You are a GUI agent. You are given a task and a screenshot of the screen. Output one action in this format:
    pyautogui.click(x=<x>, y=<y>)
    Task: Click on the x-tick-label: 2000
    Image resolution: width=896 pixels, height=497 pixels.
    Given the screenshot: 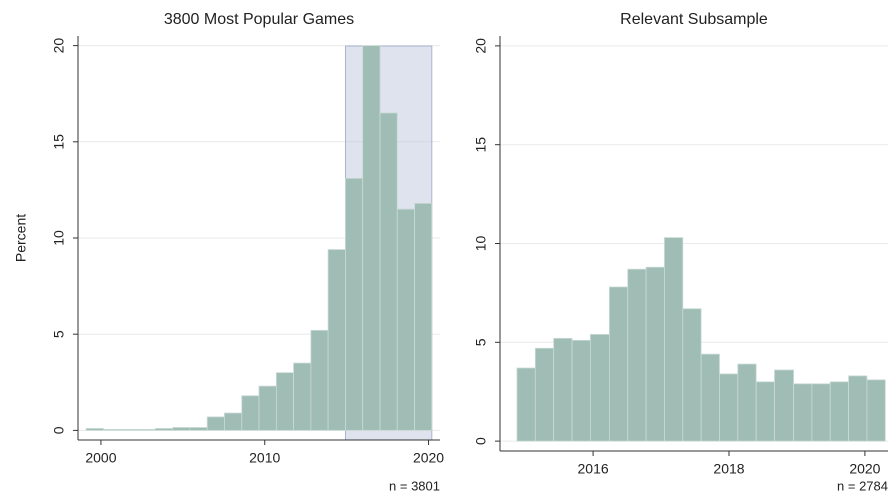 What is the action you would take?
    pyautogui.click(x=100, y=458)
    